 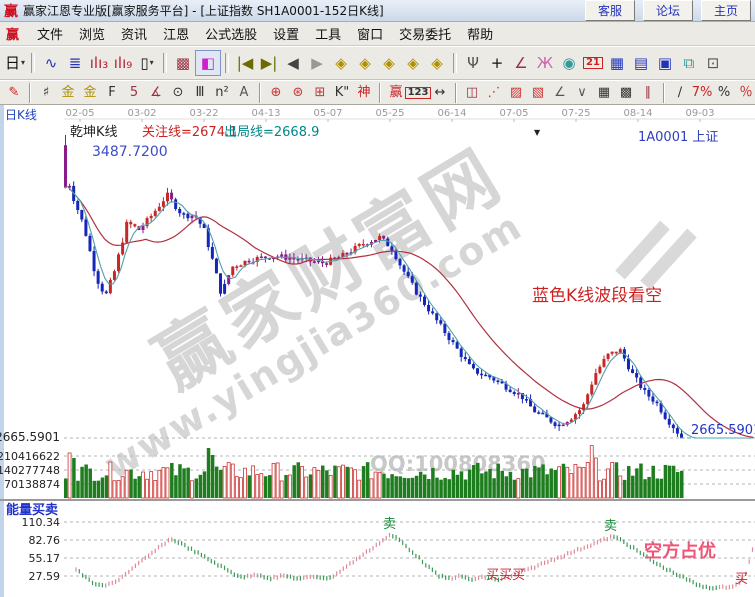 What do you see at coordinates (147, 62) in the screenshot?
I see `candle-style-icon: ▯ ▾` at bounding box center [147, 62].